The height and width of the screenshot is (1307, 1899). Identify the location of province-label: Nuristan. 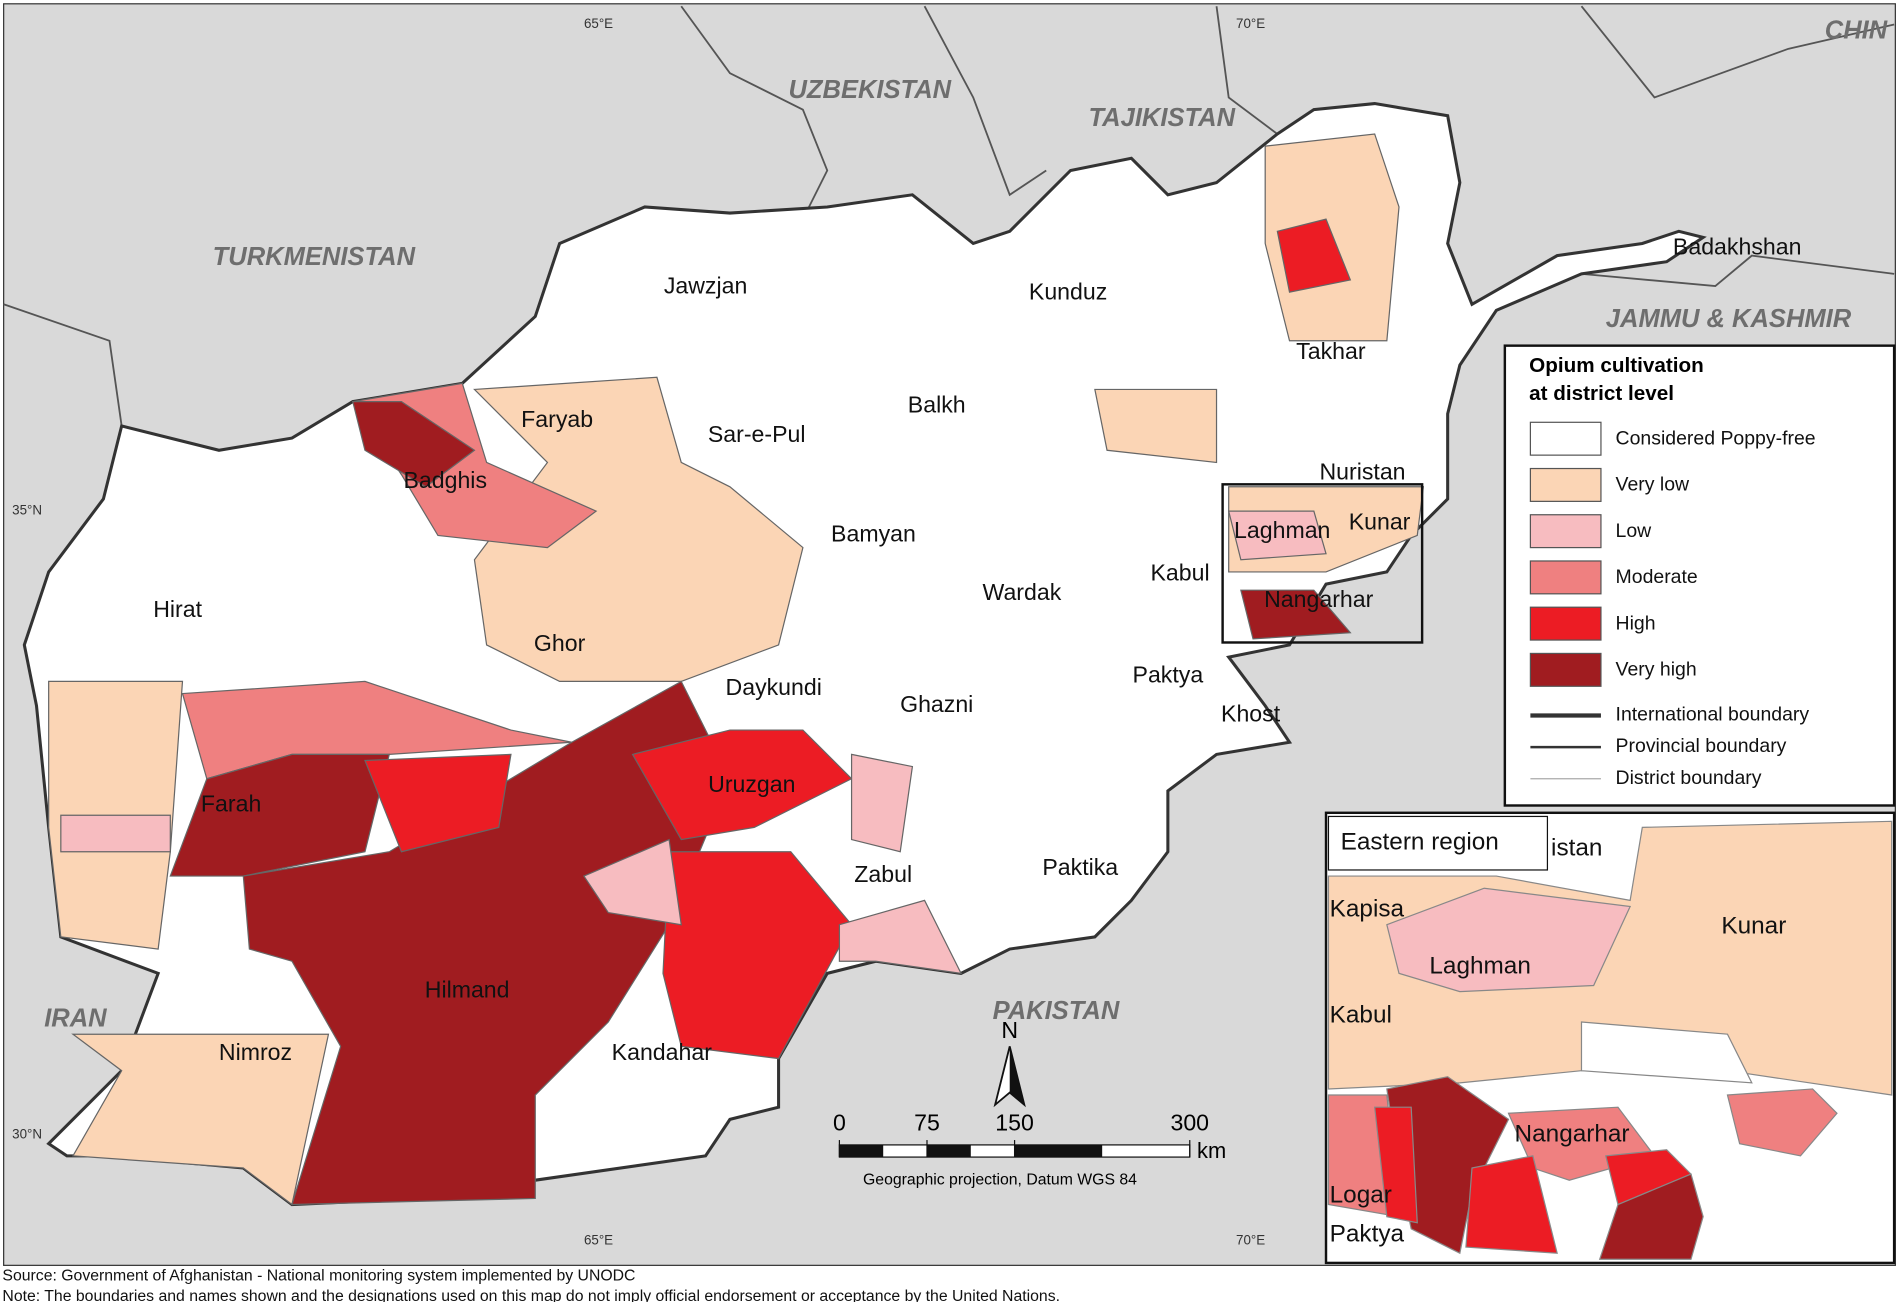
(1362, 471).